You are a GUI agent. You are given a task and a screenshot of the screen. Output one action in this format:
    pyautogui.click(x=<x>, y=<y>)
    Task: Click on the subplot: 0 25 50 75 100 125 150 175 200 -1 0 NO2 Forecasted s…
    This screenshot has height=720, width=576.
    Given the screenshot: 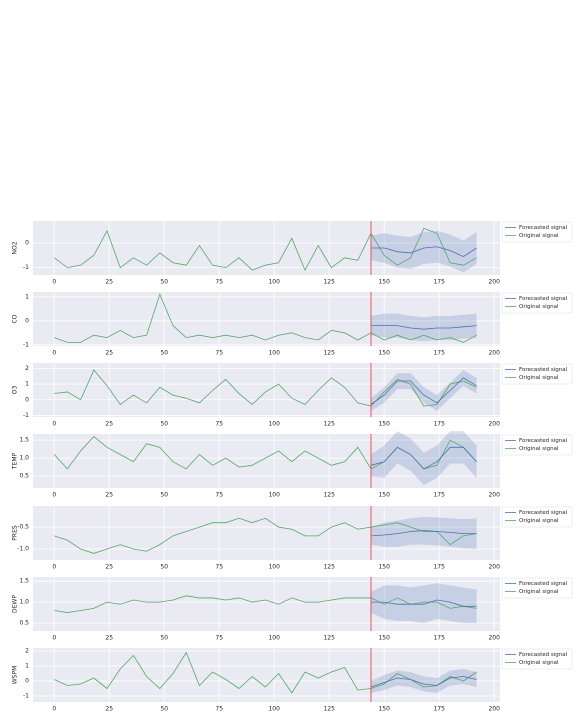 What is the action you would take?
    pyautogui.click(x=292, y=253)
    